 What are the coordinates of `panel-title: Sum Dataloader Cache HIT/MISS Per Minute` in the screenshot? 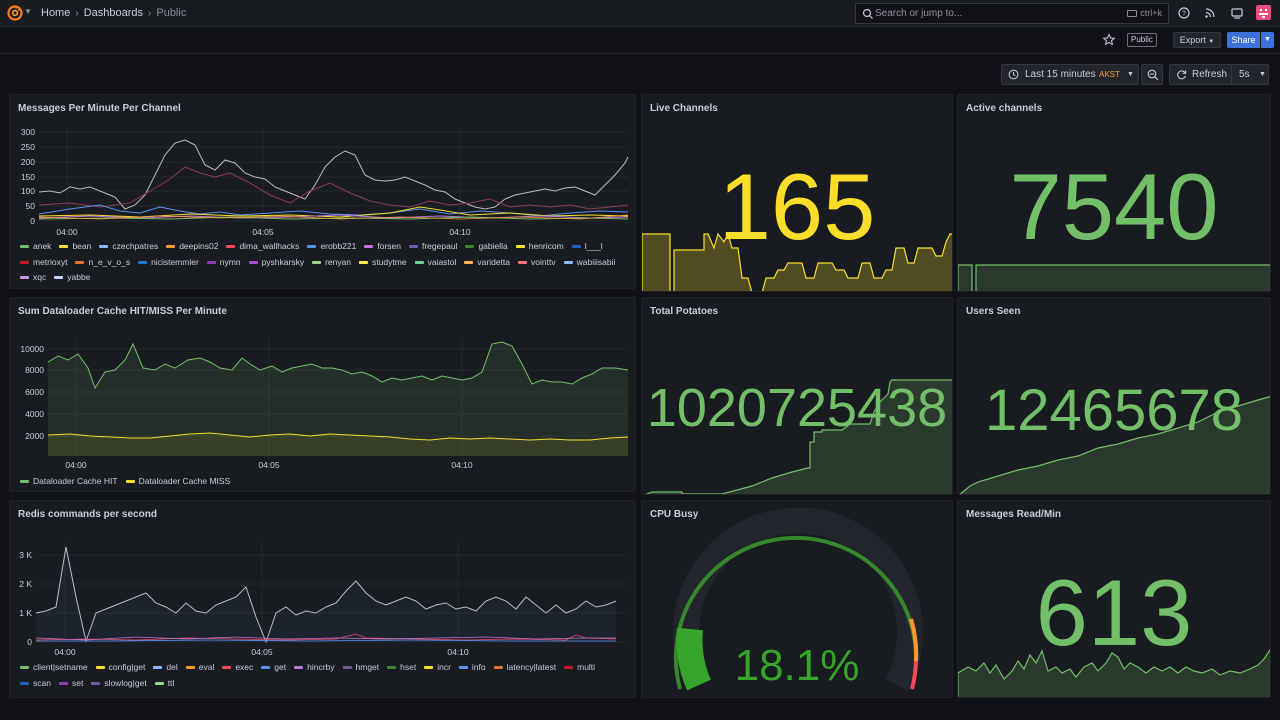 It's located at (122, 311).